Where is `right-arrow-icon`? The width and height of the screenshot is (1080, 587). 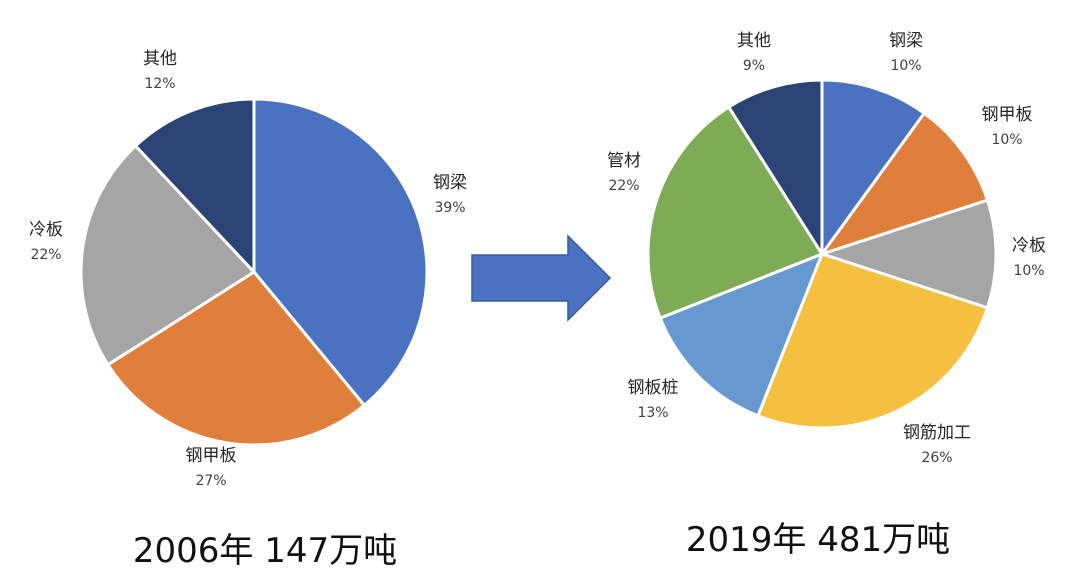
right-arrow-icon is located at coordinates (541, 278).